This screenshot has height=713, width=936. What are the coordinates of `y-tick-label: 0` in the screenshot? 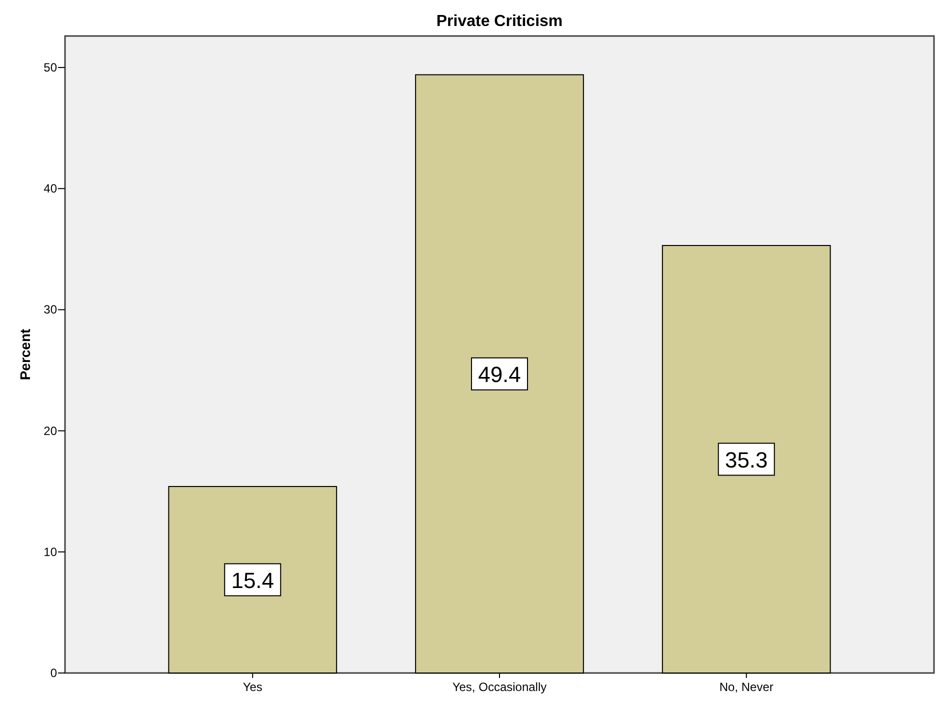 It's located at (54, 673).